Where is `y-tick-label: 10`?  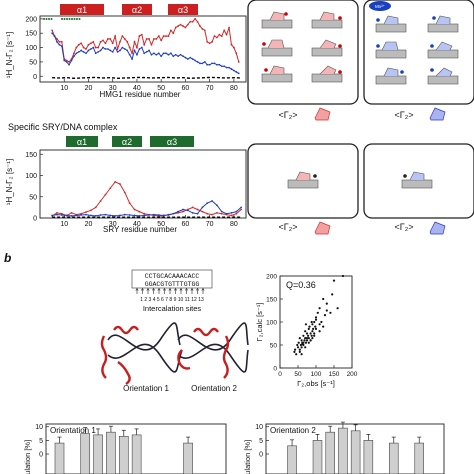
y-tick-label: 10 is located at coordinates (259, 427).